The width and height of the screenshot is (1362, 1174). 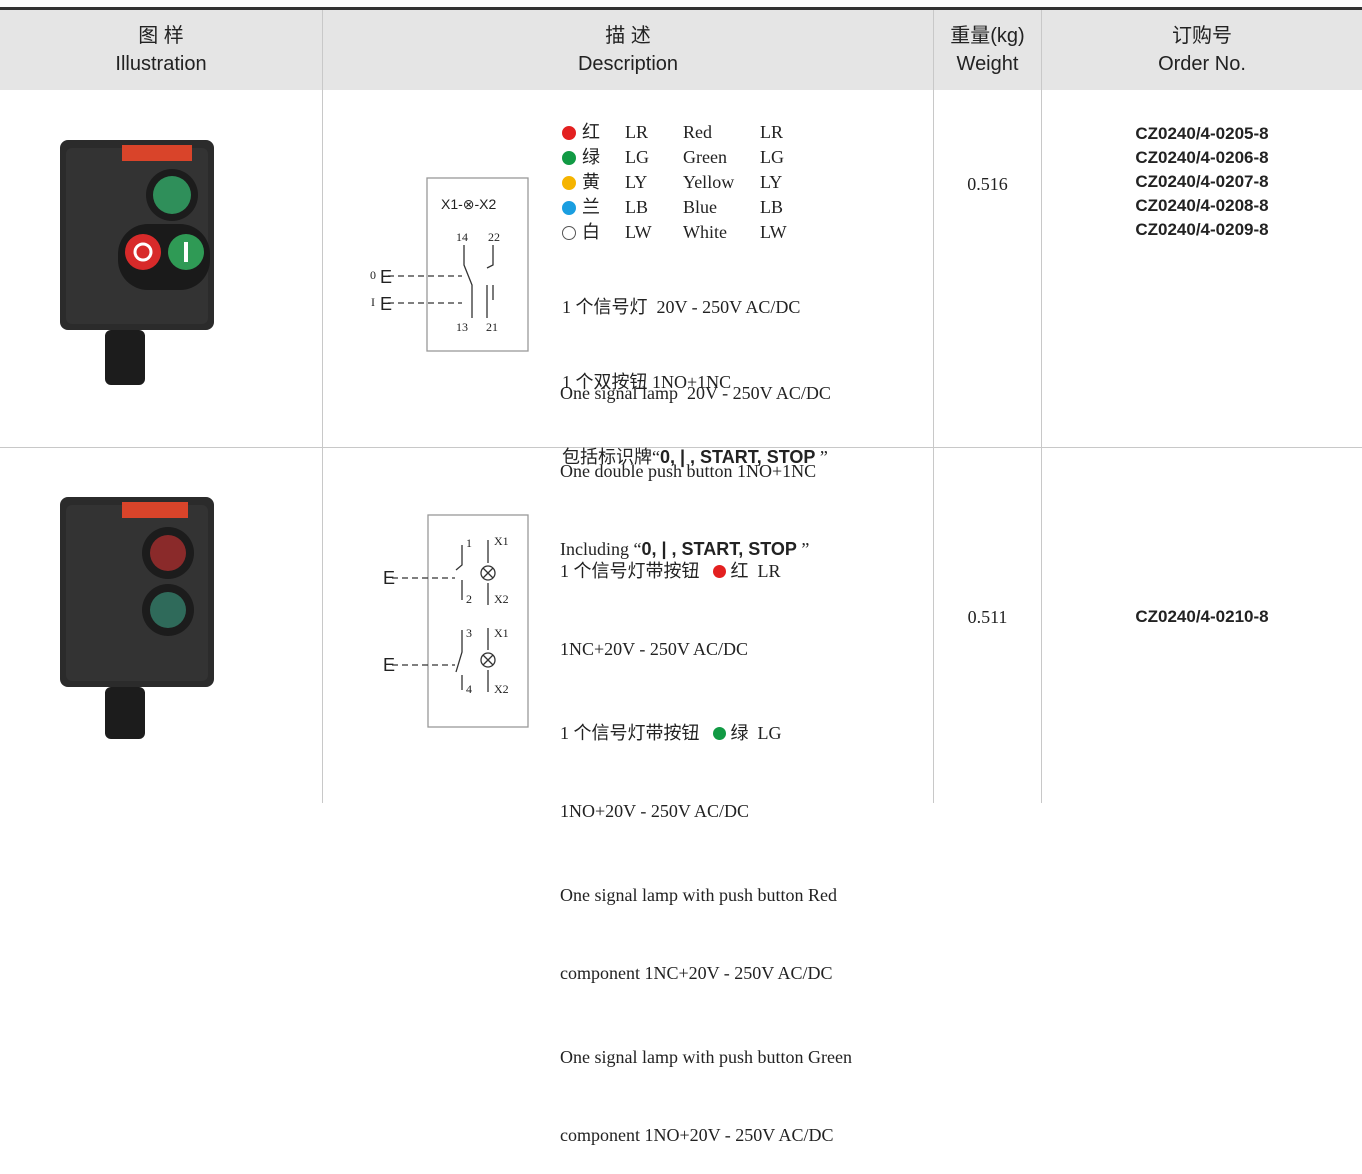 What do you see at coordinates (462, 327) in the screenshot?
I see `diagram-label: 13` at bounding box center [462, 327].